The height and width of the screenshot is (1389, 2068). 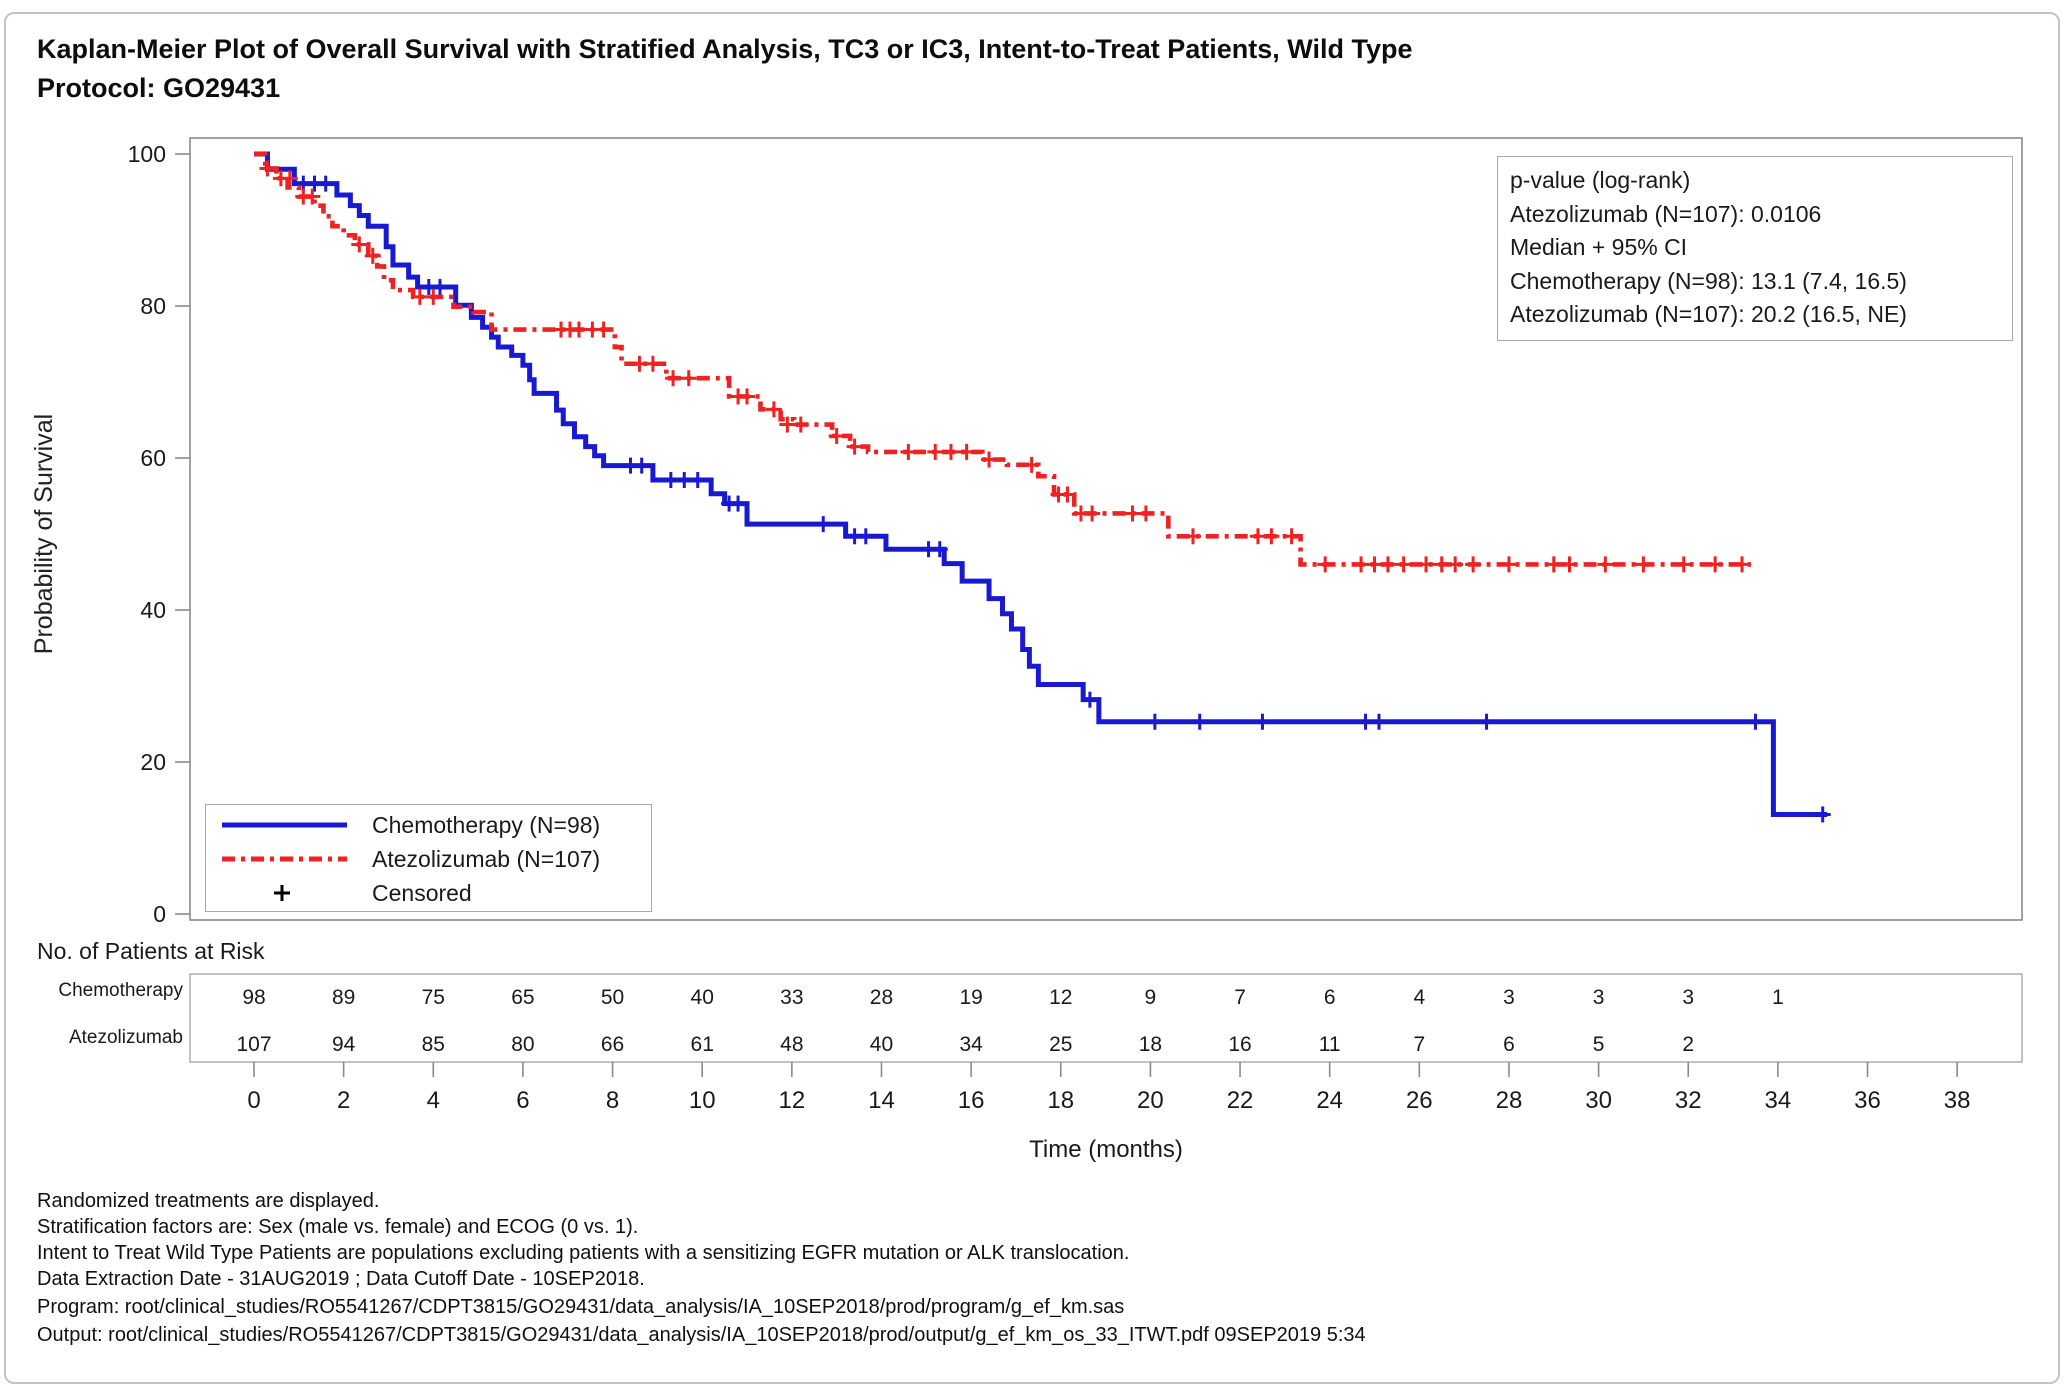 I want to click on svg-text: 32, so click(x=1688, y=1100).